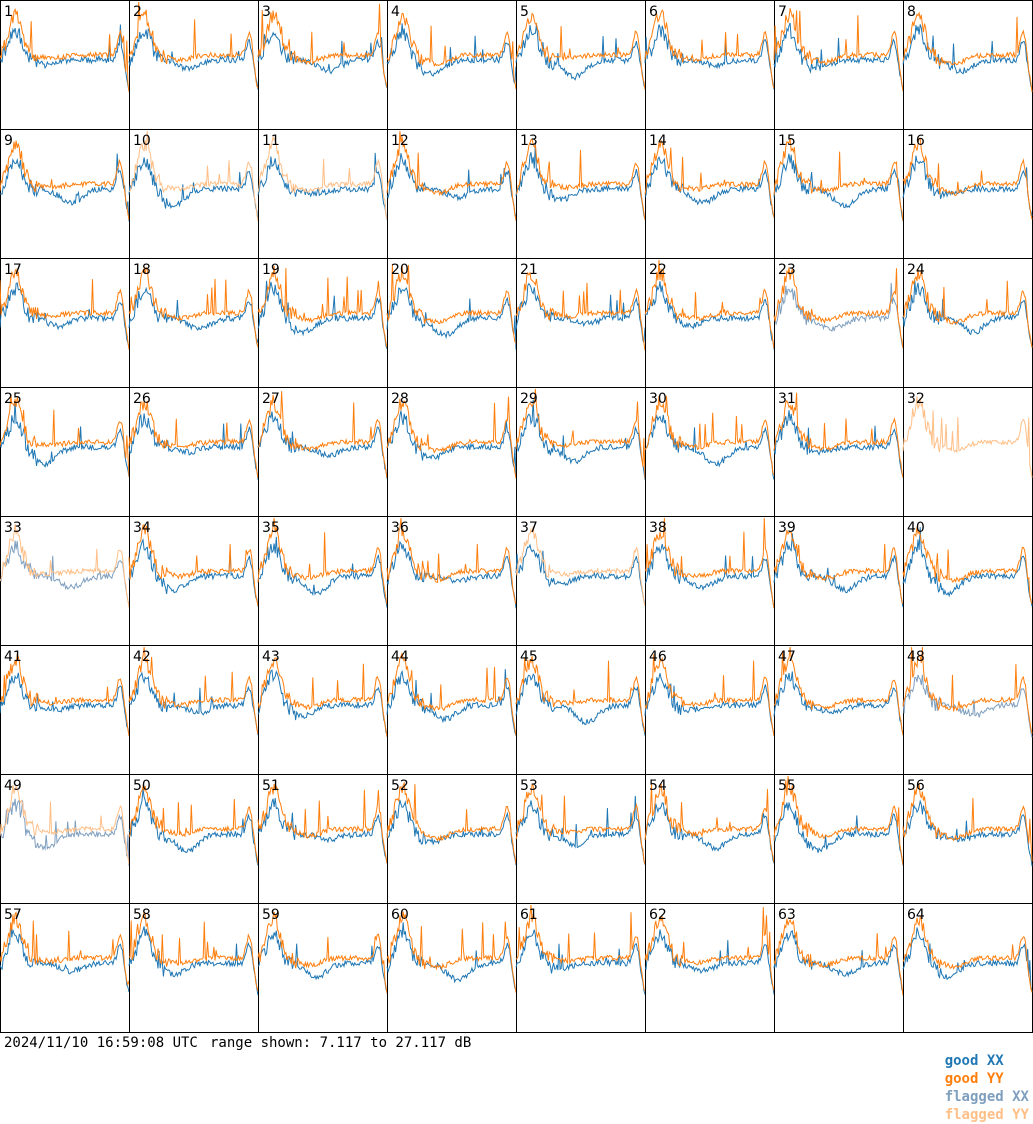 This screenshot has width=1033, height=1124. I want to click on panel-label: 49, so click(13, 786).